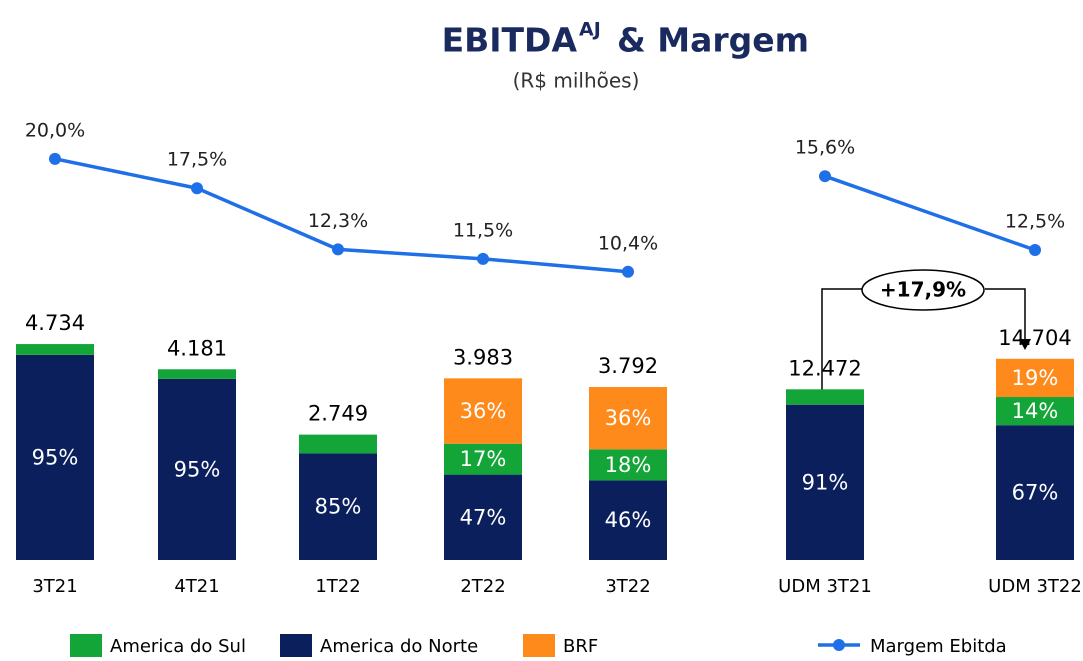 This screenshot has width=1083, height=661. I want to click on margin-line, so click(930, 213).